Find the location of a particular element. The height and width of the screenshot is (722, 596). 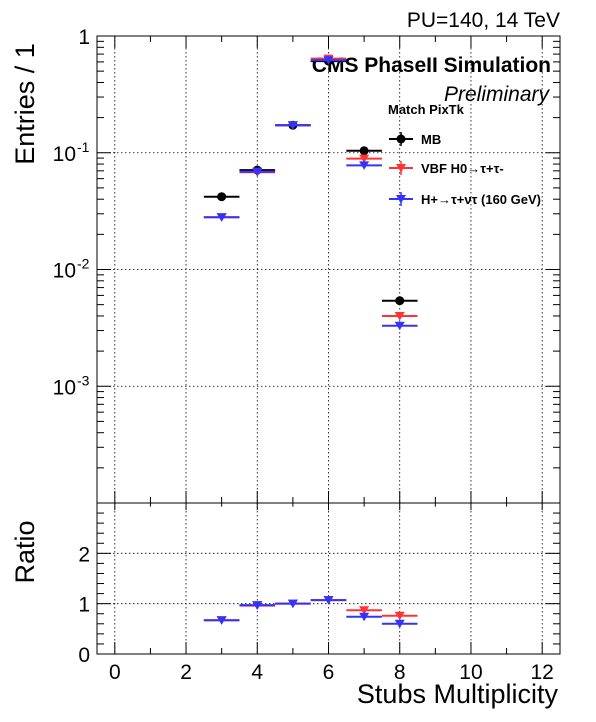

bottom-y-tick-label: 2 is located at coordinates (84, 554).